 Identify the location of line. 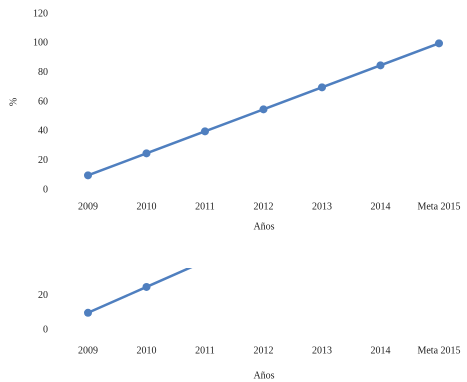
(140, 291).